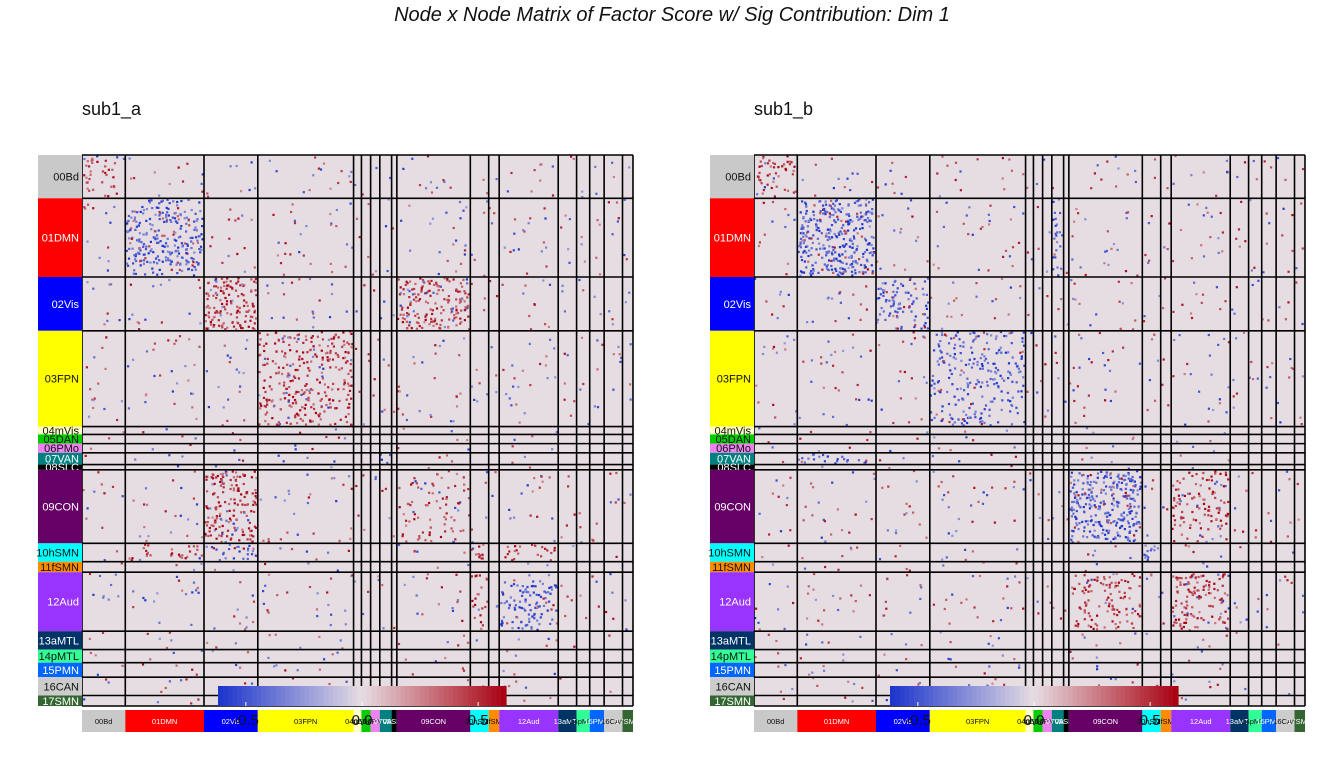  I want to click on row-label-swatch, so click(732, 458).